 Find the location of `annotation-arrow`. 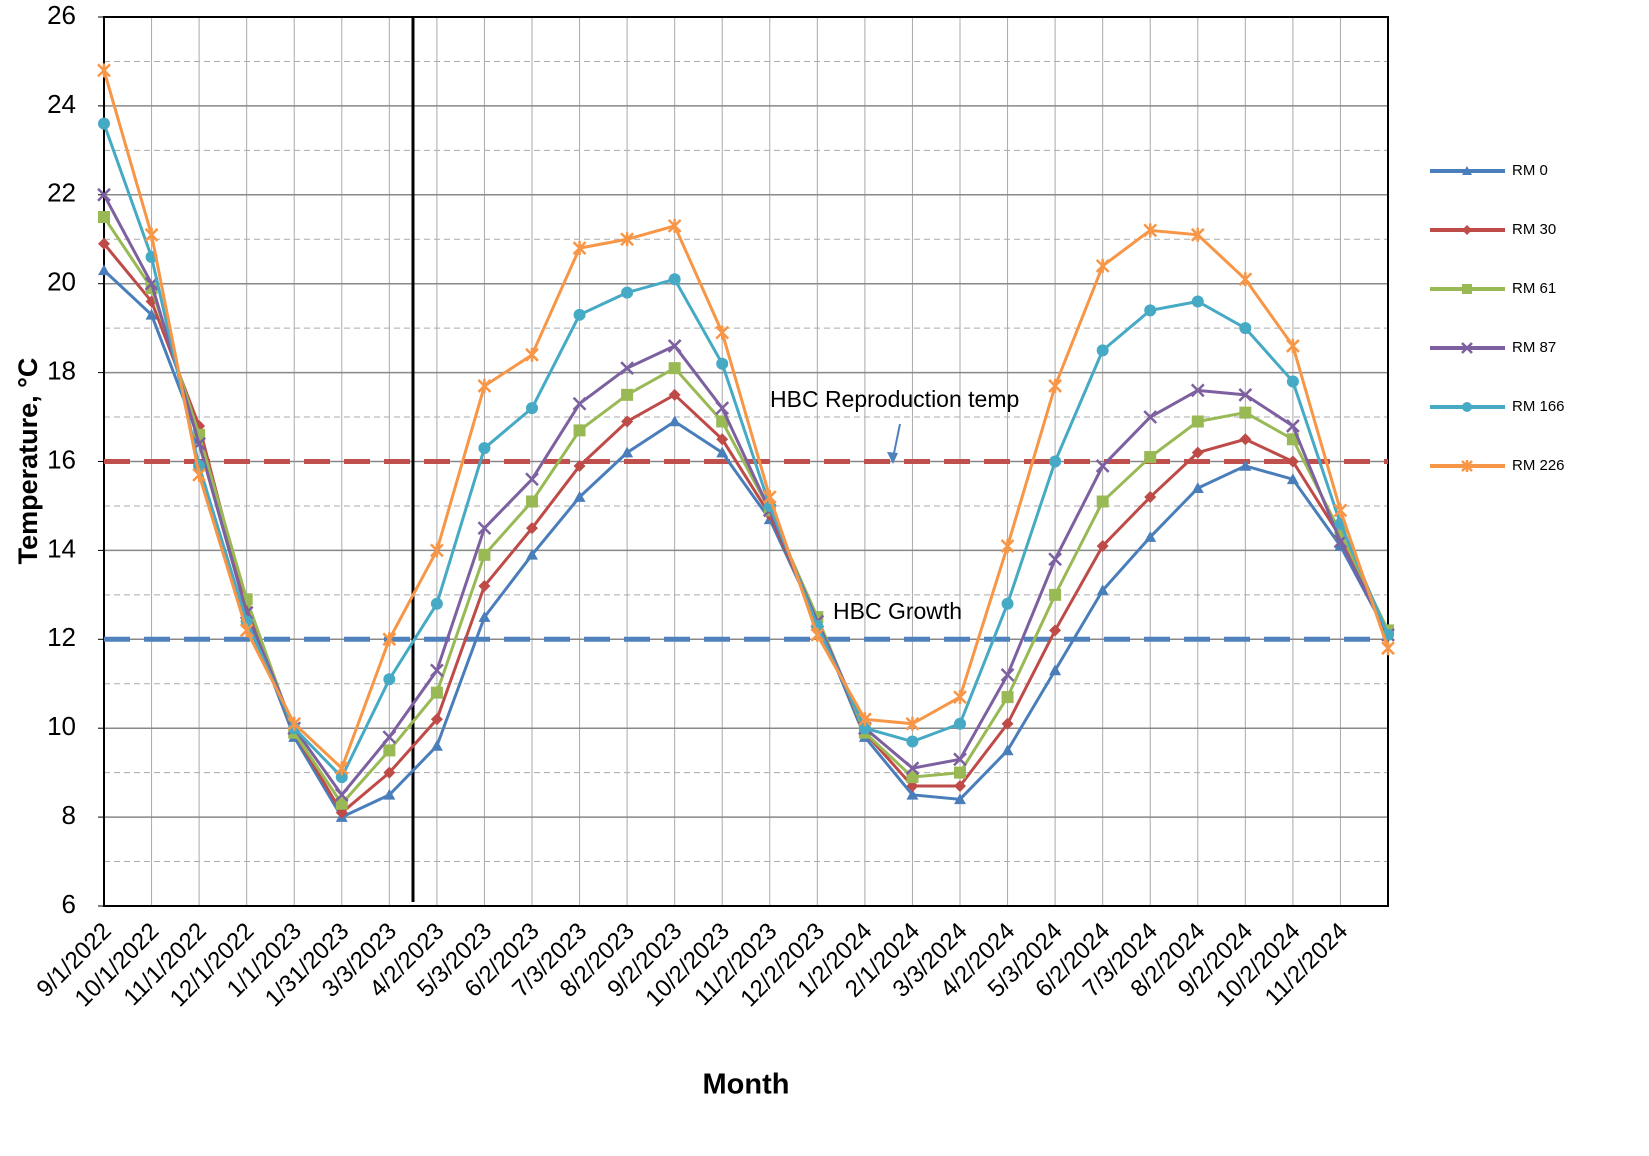

annotation-arrow is located at coordinates (896, 441).